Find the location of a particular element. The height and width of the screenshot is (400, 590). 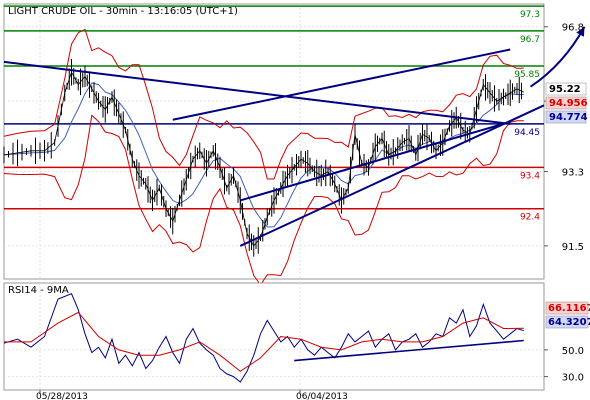

rsi-trendline is located at coordinates (409, 350).